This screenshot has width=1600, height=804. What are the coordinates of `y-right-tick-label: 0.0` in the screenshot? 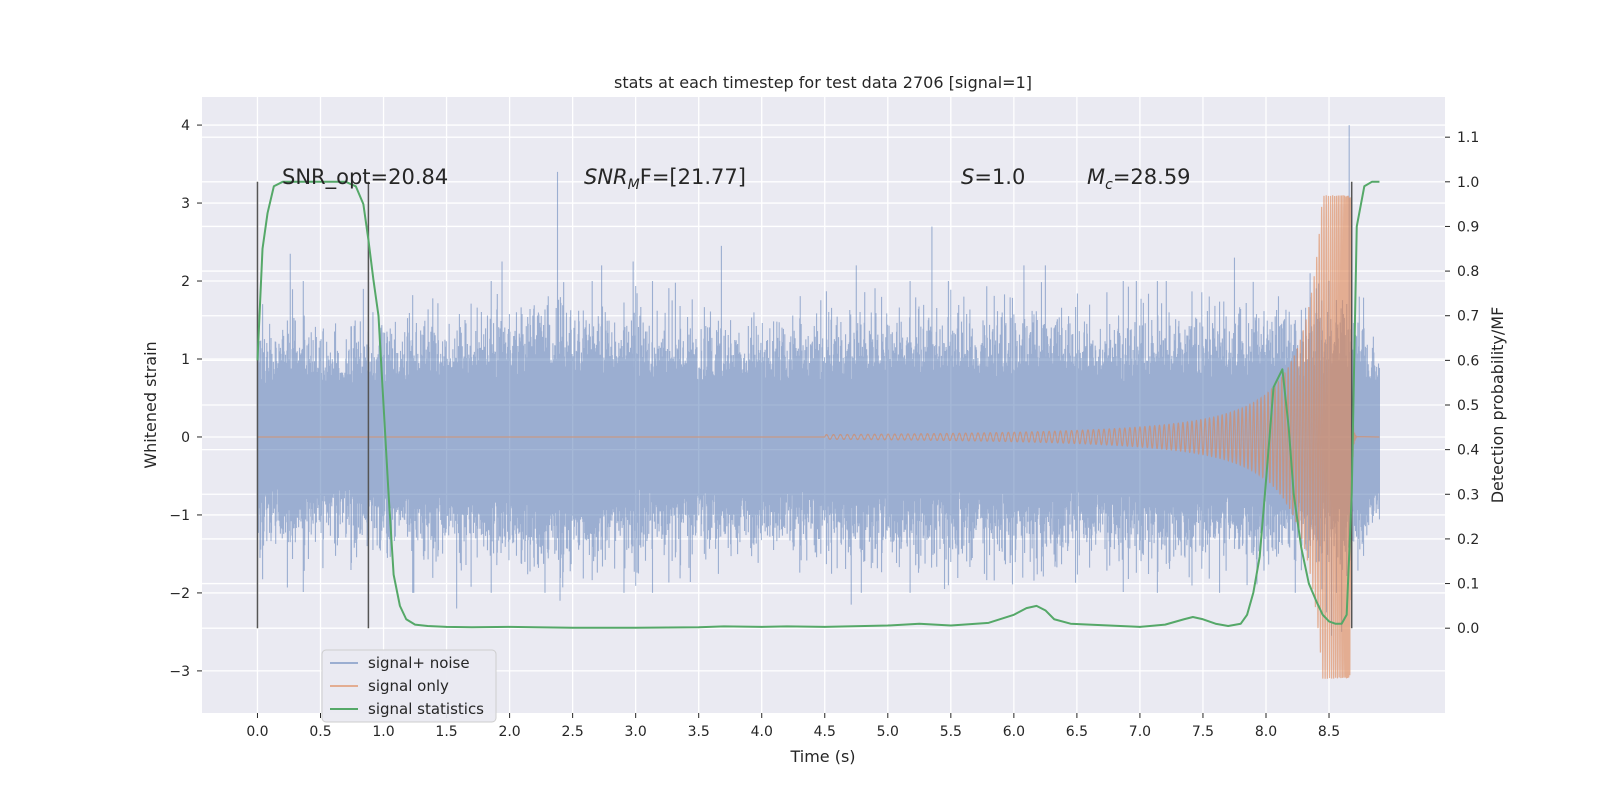 It's located at (1468, 629).